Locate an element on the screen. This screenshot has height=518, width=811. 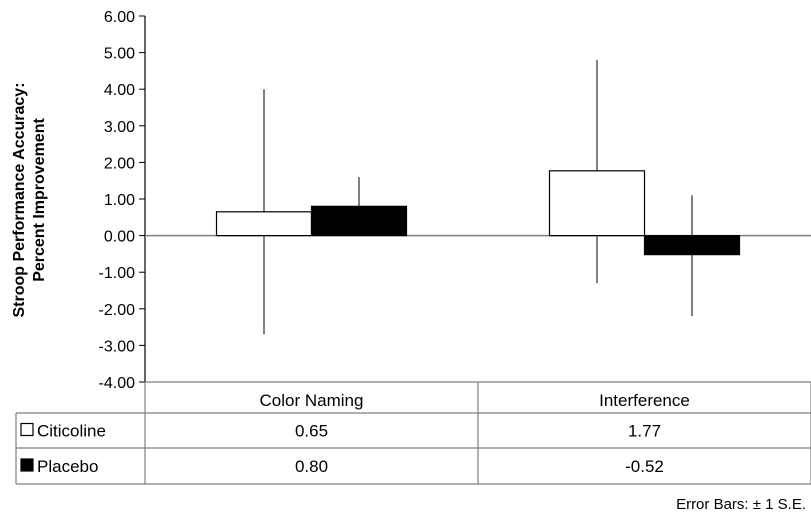
category-label: Interference is located at coordinates (644, 400).